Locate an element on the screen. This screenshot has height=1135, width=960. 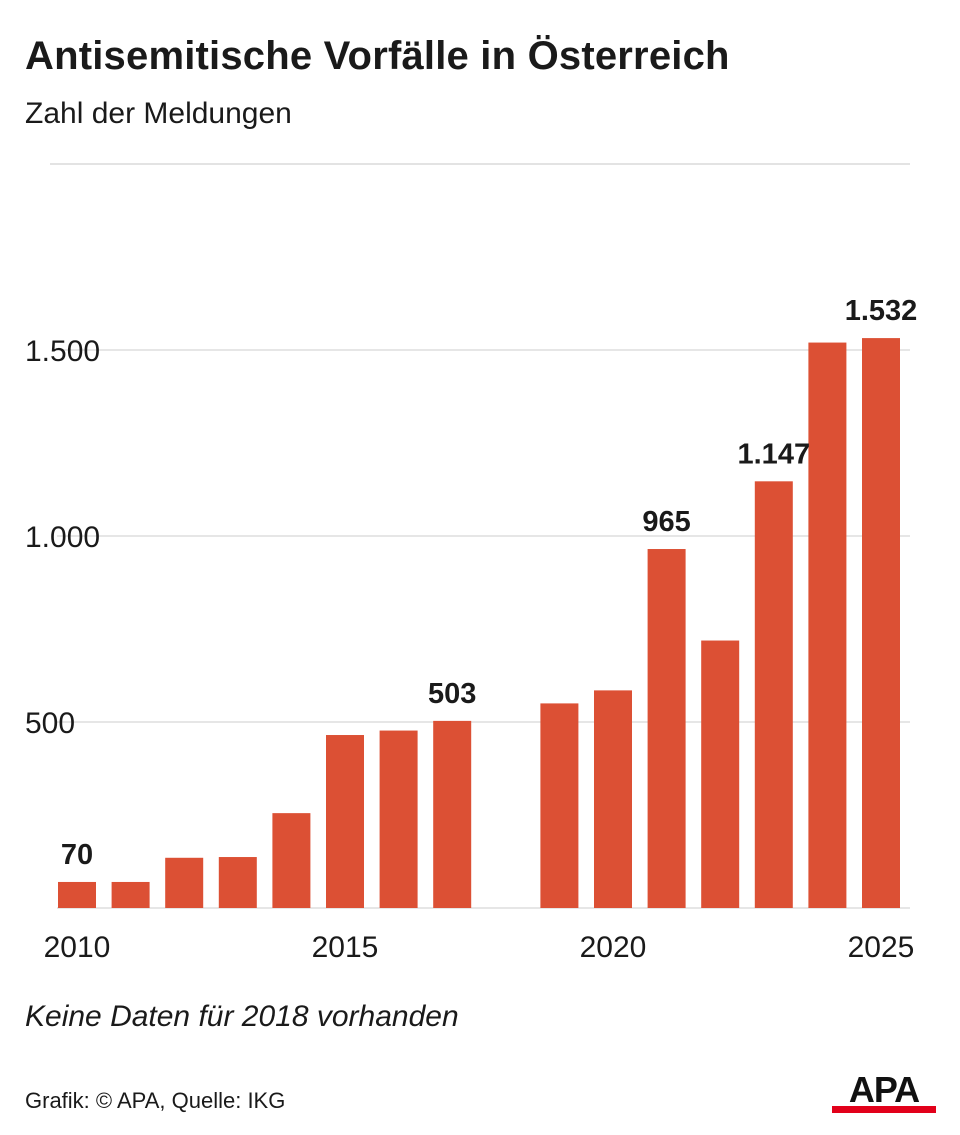
apa-logo-bar is located at coordinates (884, 1109).